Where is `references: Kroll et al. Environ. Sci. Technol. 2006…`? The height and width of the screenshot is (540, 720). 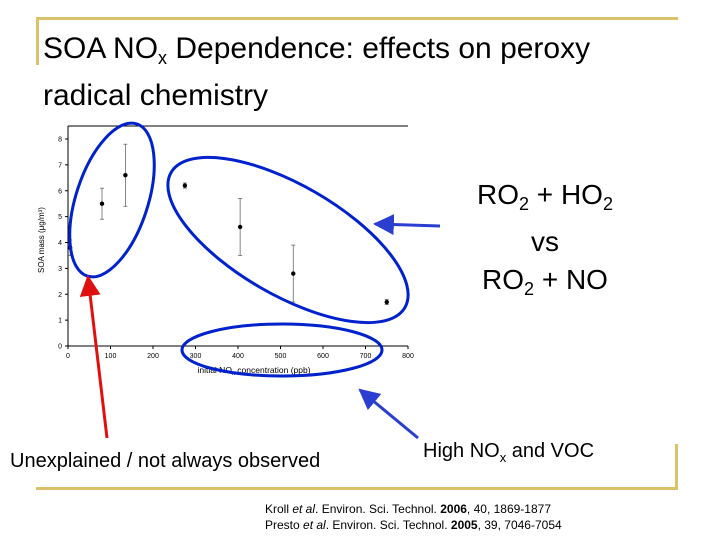 references: Kroll et al. Environ. Sci. Technol. 2006… is located at coordinates (413, 517).